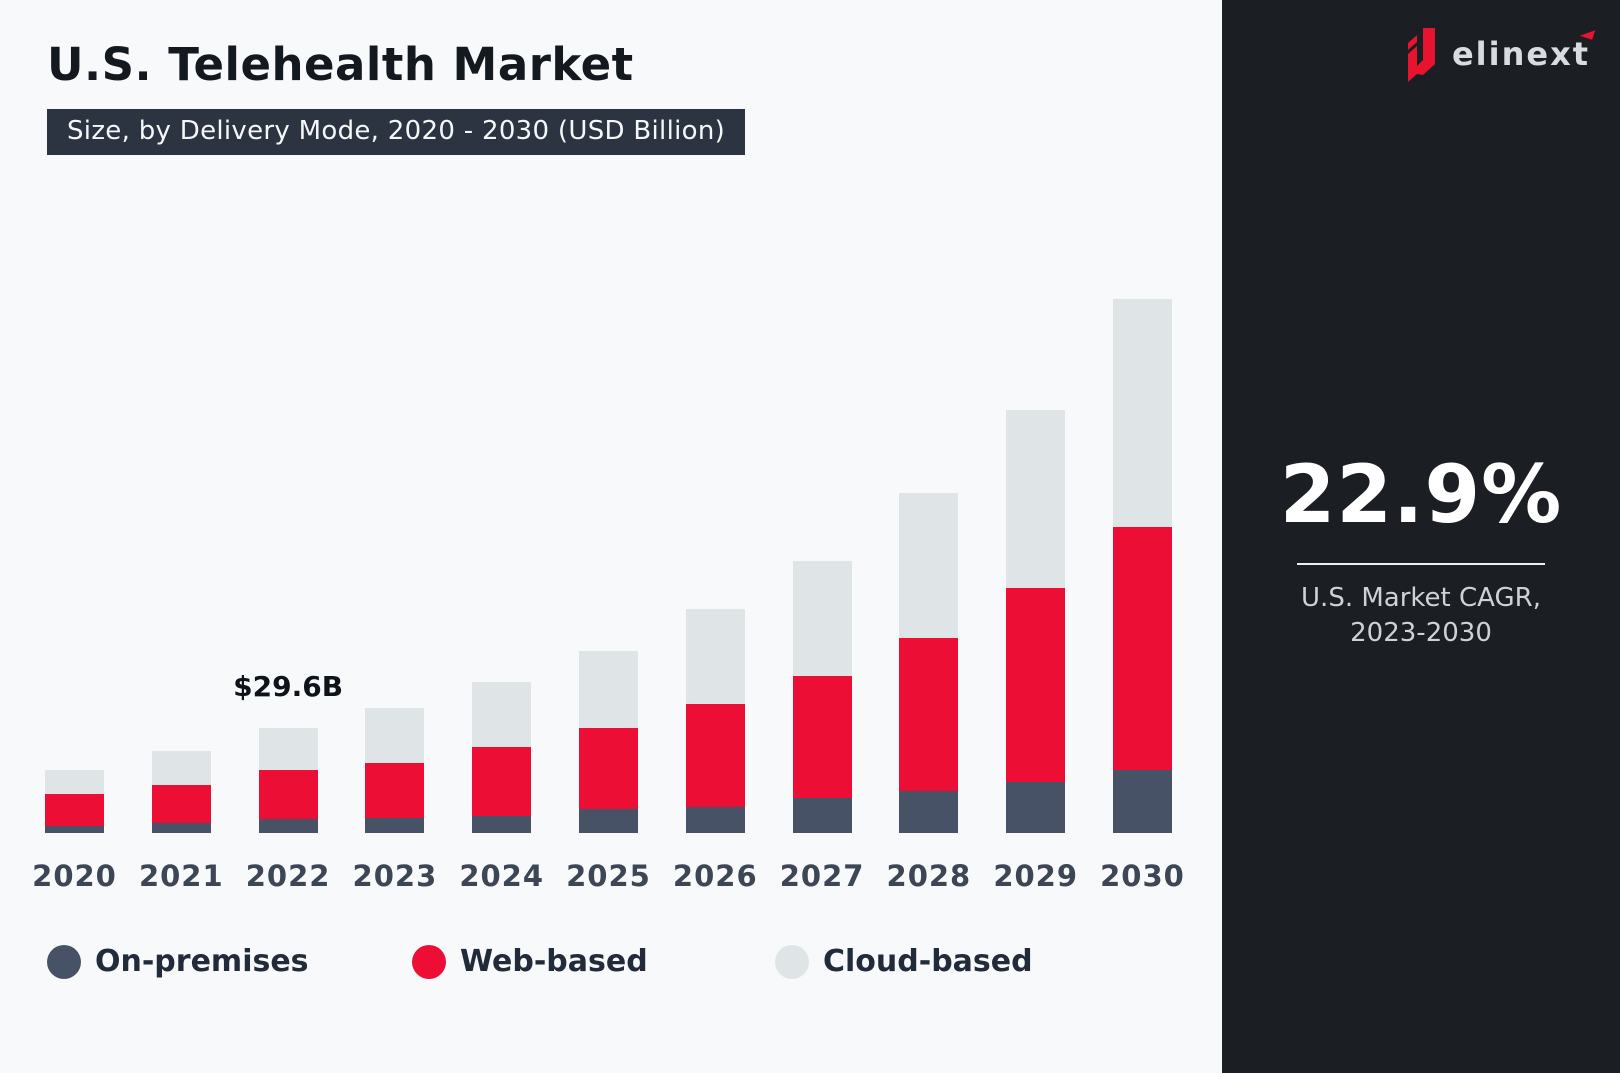 Image resolution: width=1620 pixels, height=1073 pixels. What do you see at coordinates (340, 64) in the screenshot?
I see `page-title: U.S. Telehealth Market` at bounding box center [340, 64].